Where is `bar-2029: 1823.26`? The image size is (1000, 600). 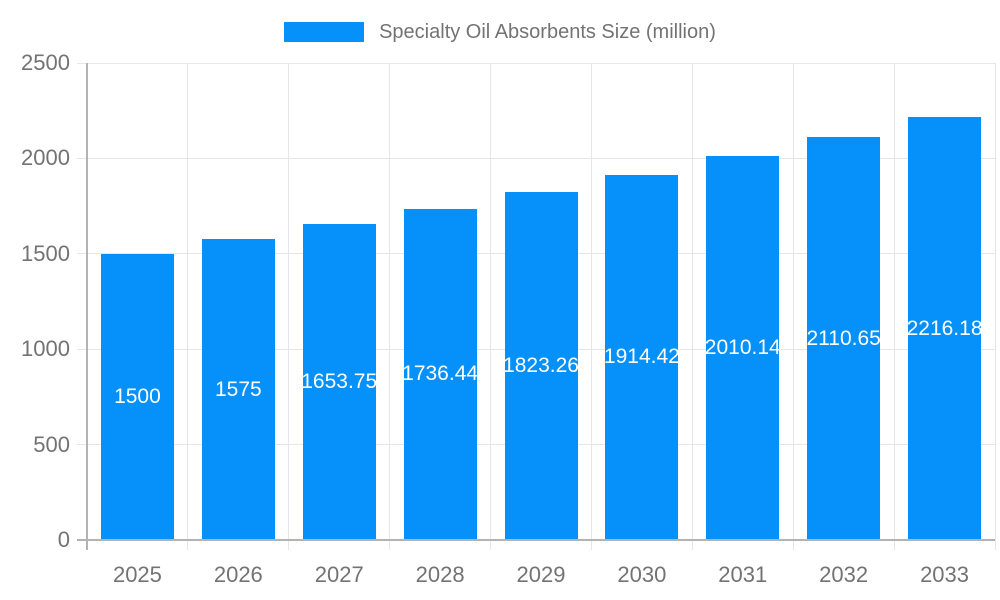
bar-2029: 1823.26 is located at coordinates (541, 366).